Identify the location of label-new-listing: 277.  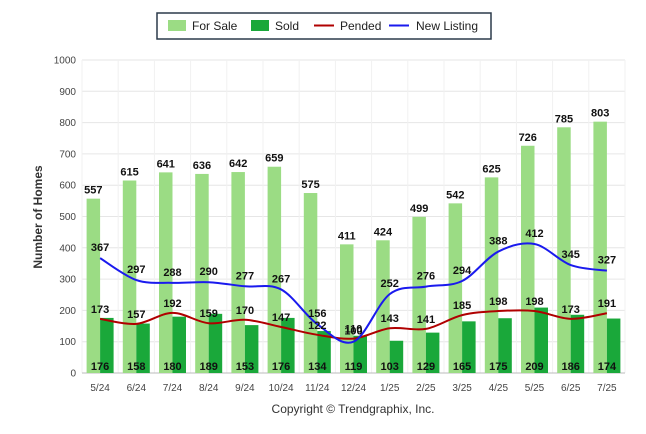
(245, 276).